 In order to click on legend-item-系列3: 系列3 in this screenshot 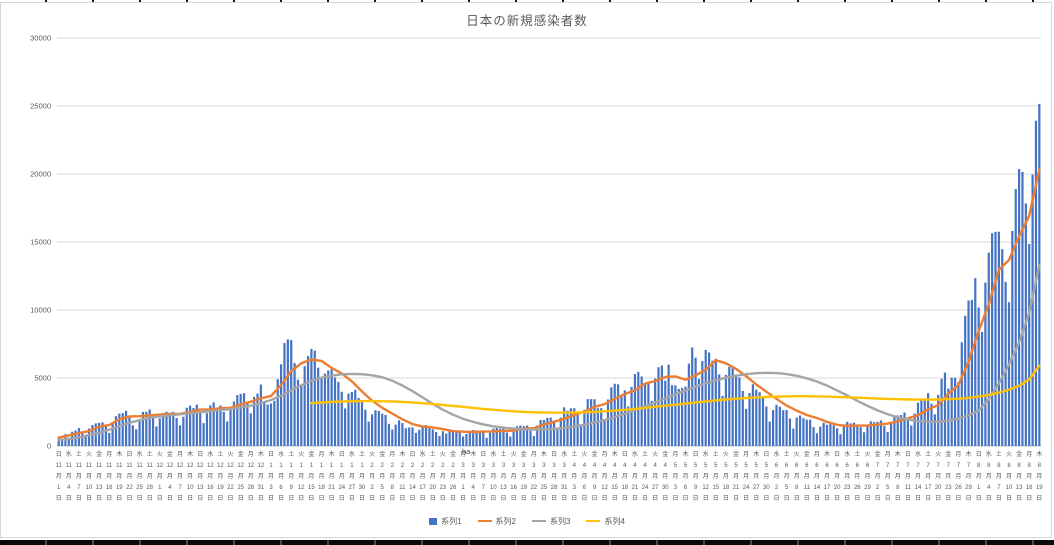, I will do `click(551, 521)`.